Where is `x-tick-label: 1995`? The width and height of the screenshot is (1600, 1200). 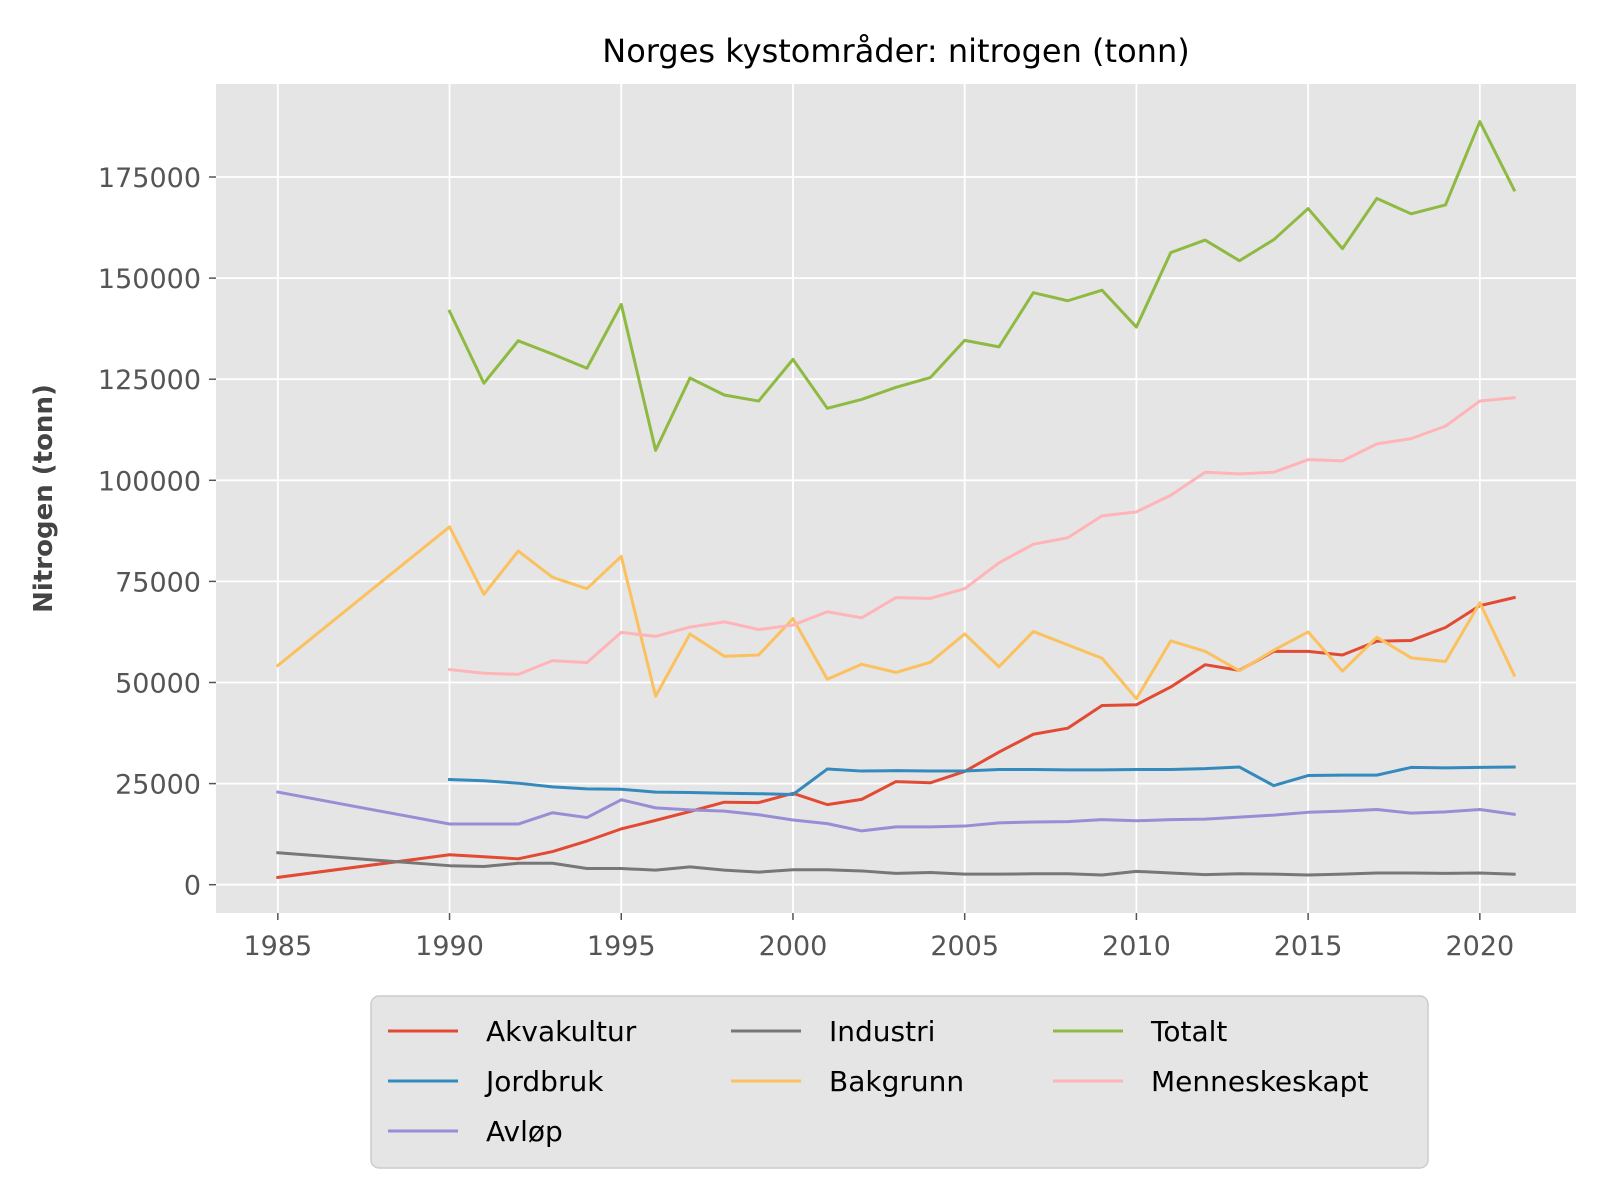
x-tick-label: 1995 is located at coordinates (621, 946).